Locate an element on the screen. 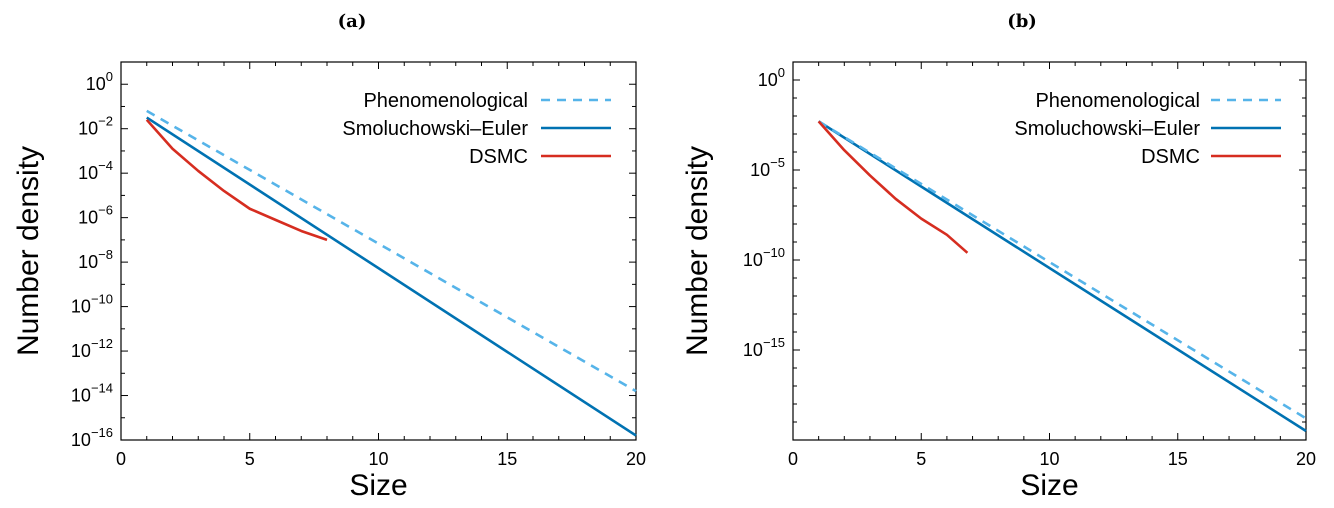 This screenshot has width=1334, height=508. y-tick-label: 10⁻² is located at coordinates (95, 126).